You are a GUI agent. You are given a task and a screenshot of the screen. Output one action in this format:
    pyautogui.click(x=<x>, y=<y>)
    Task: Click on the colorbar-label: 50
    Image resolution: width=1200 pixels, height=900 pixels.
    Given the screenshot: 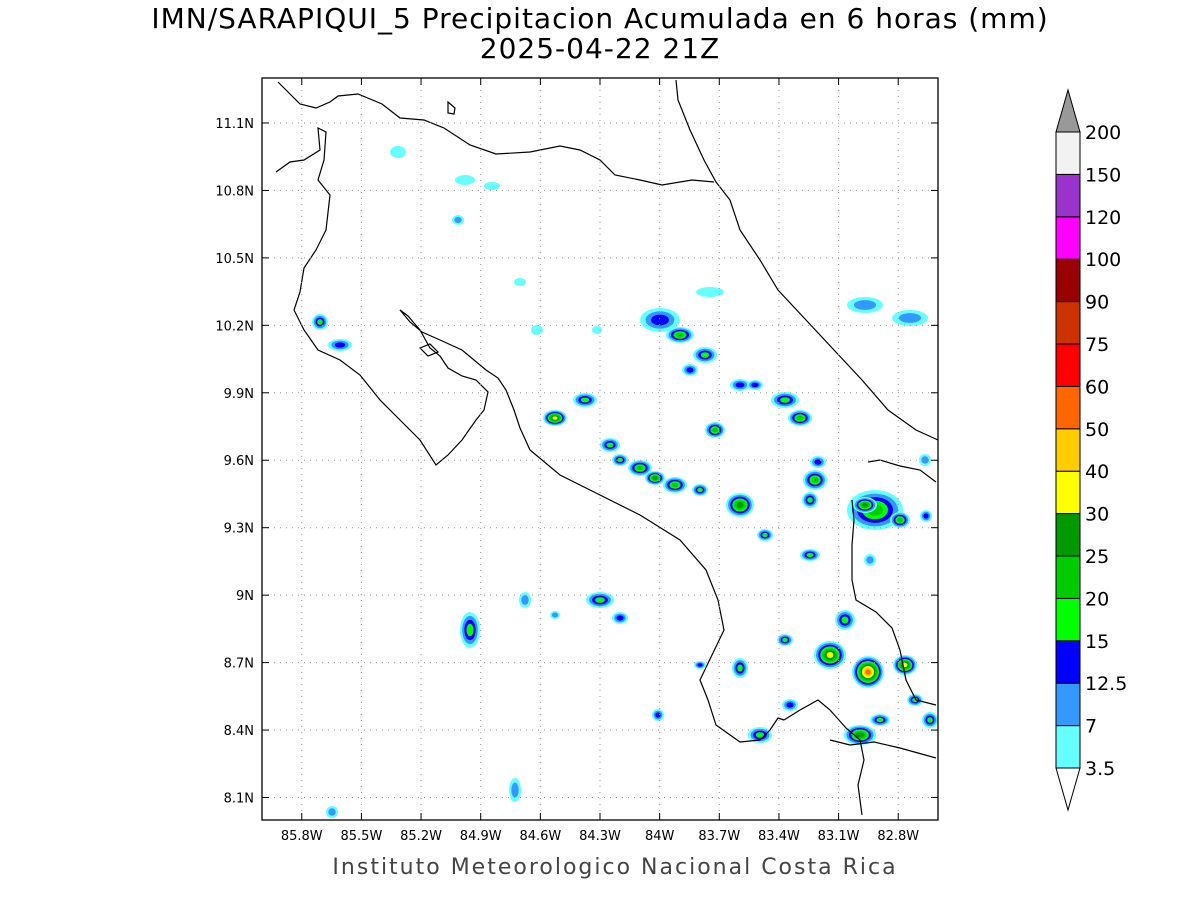 What is the action you would take?
    pyautogui.click(x=1097, y=430)
    